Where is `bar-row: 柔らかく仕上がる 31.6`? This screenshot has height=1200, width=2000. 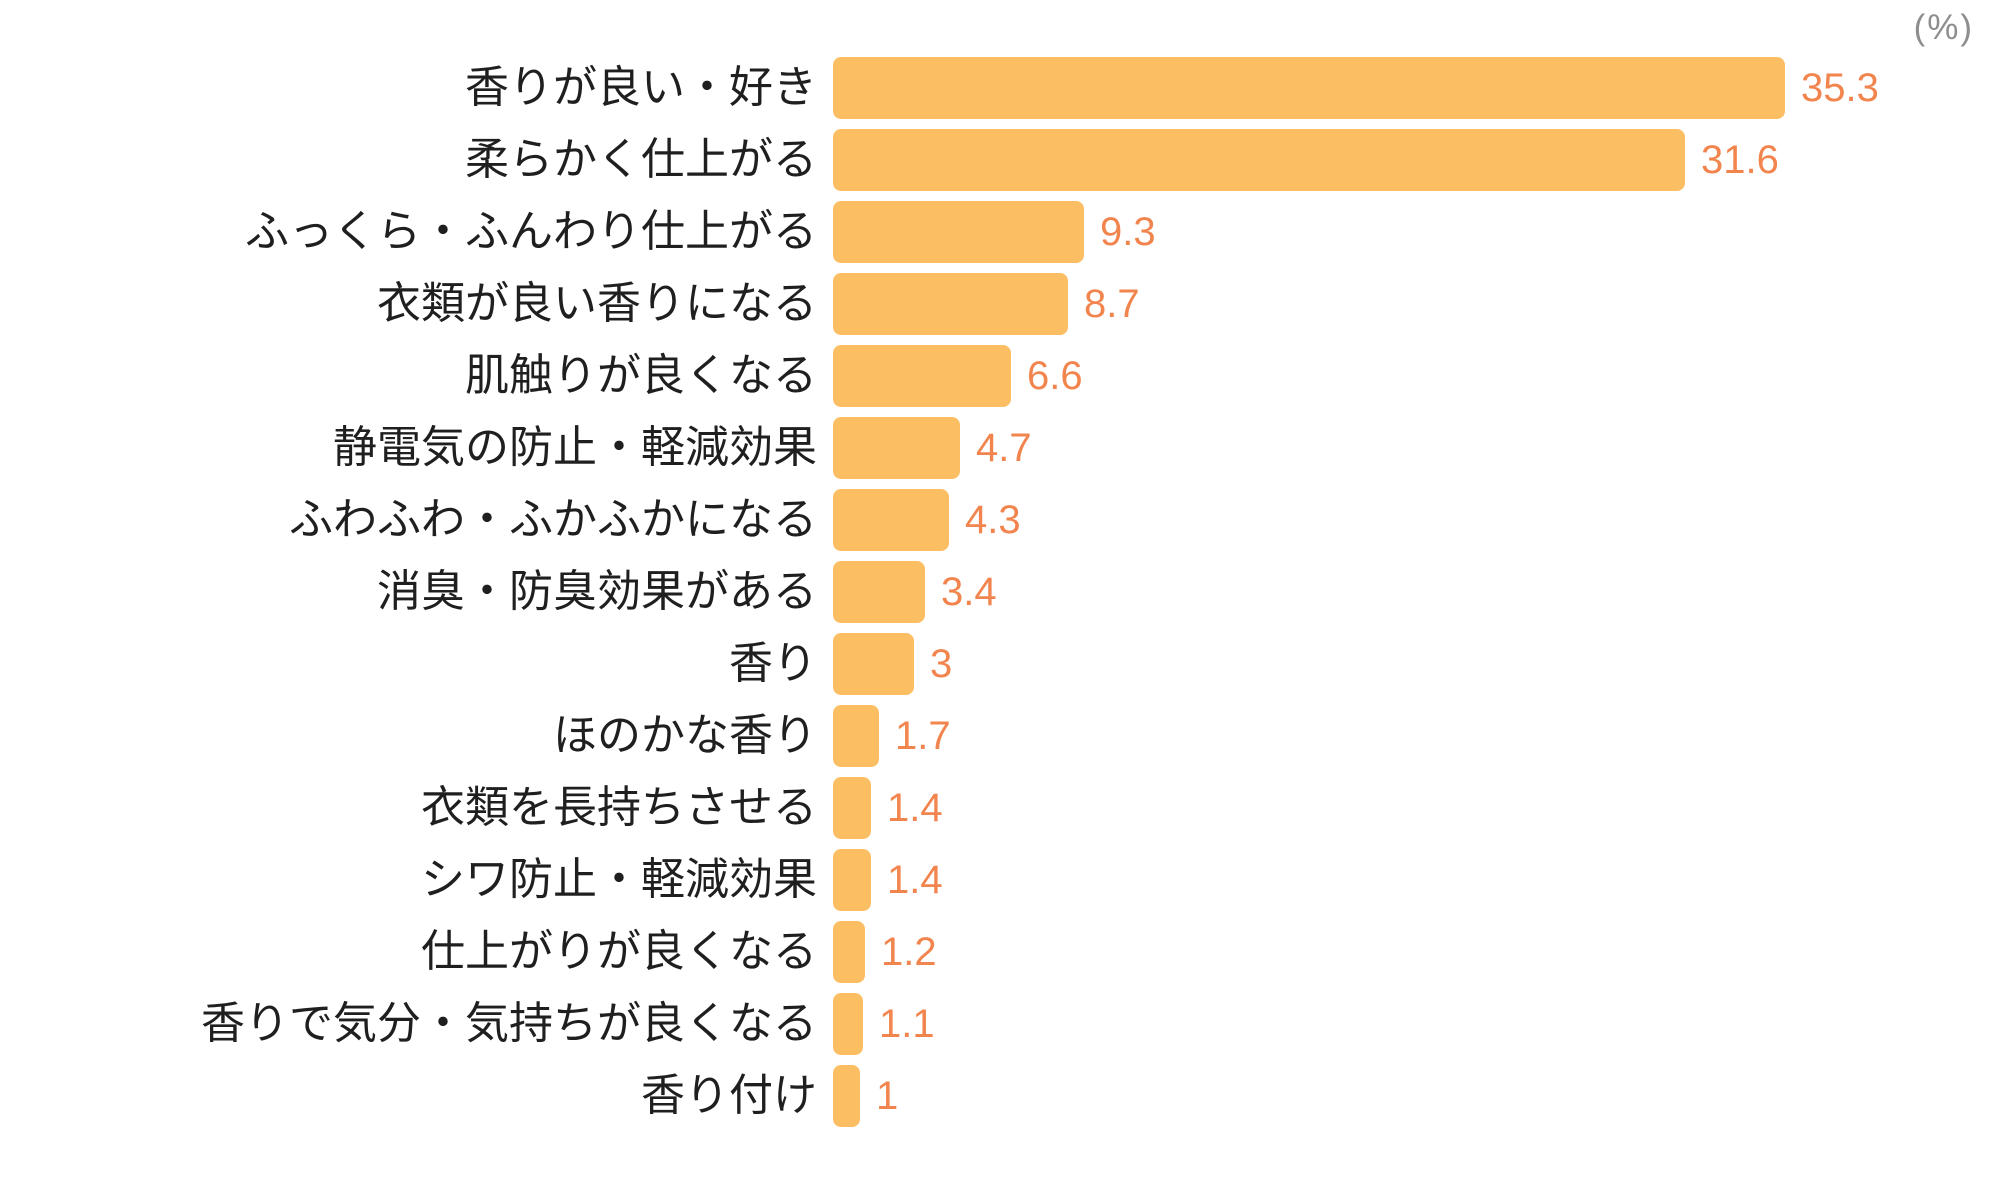 bar-row: 柔らかく仕上がる 31.6 is located at coordinates (1000, 160).